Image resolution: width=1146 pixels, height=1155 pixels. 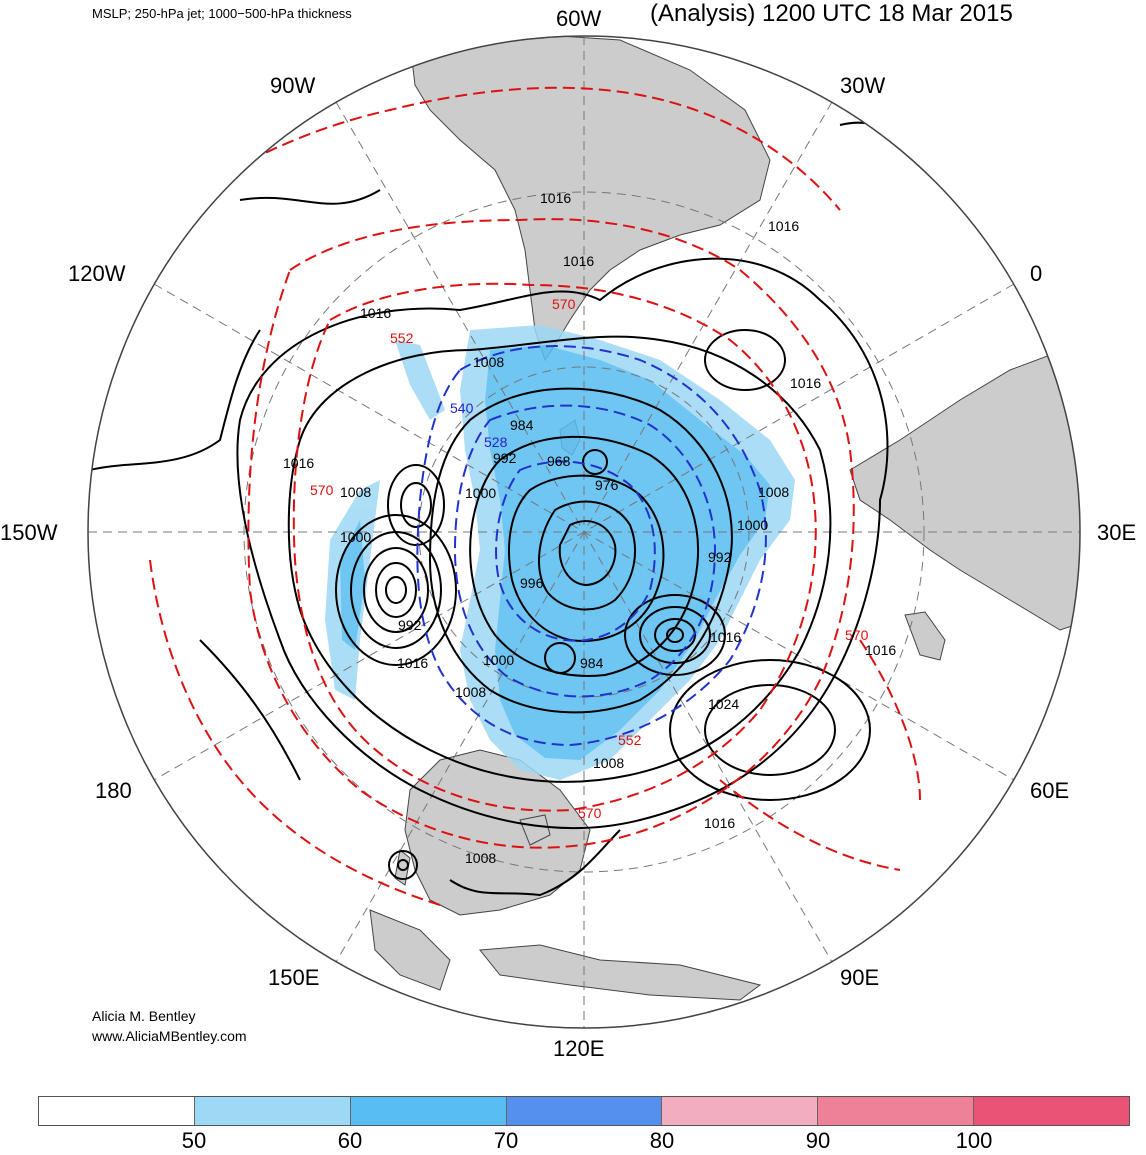 What do you see at coordinates (578, 18) in the screenshot?
I see `lon-label-60w: 60W` at bounding box center [578, 18].